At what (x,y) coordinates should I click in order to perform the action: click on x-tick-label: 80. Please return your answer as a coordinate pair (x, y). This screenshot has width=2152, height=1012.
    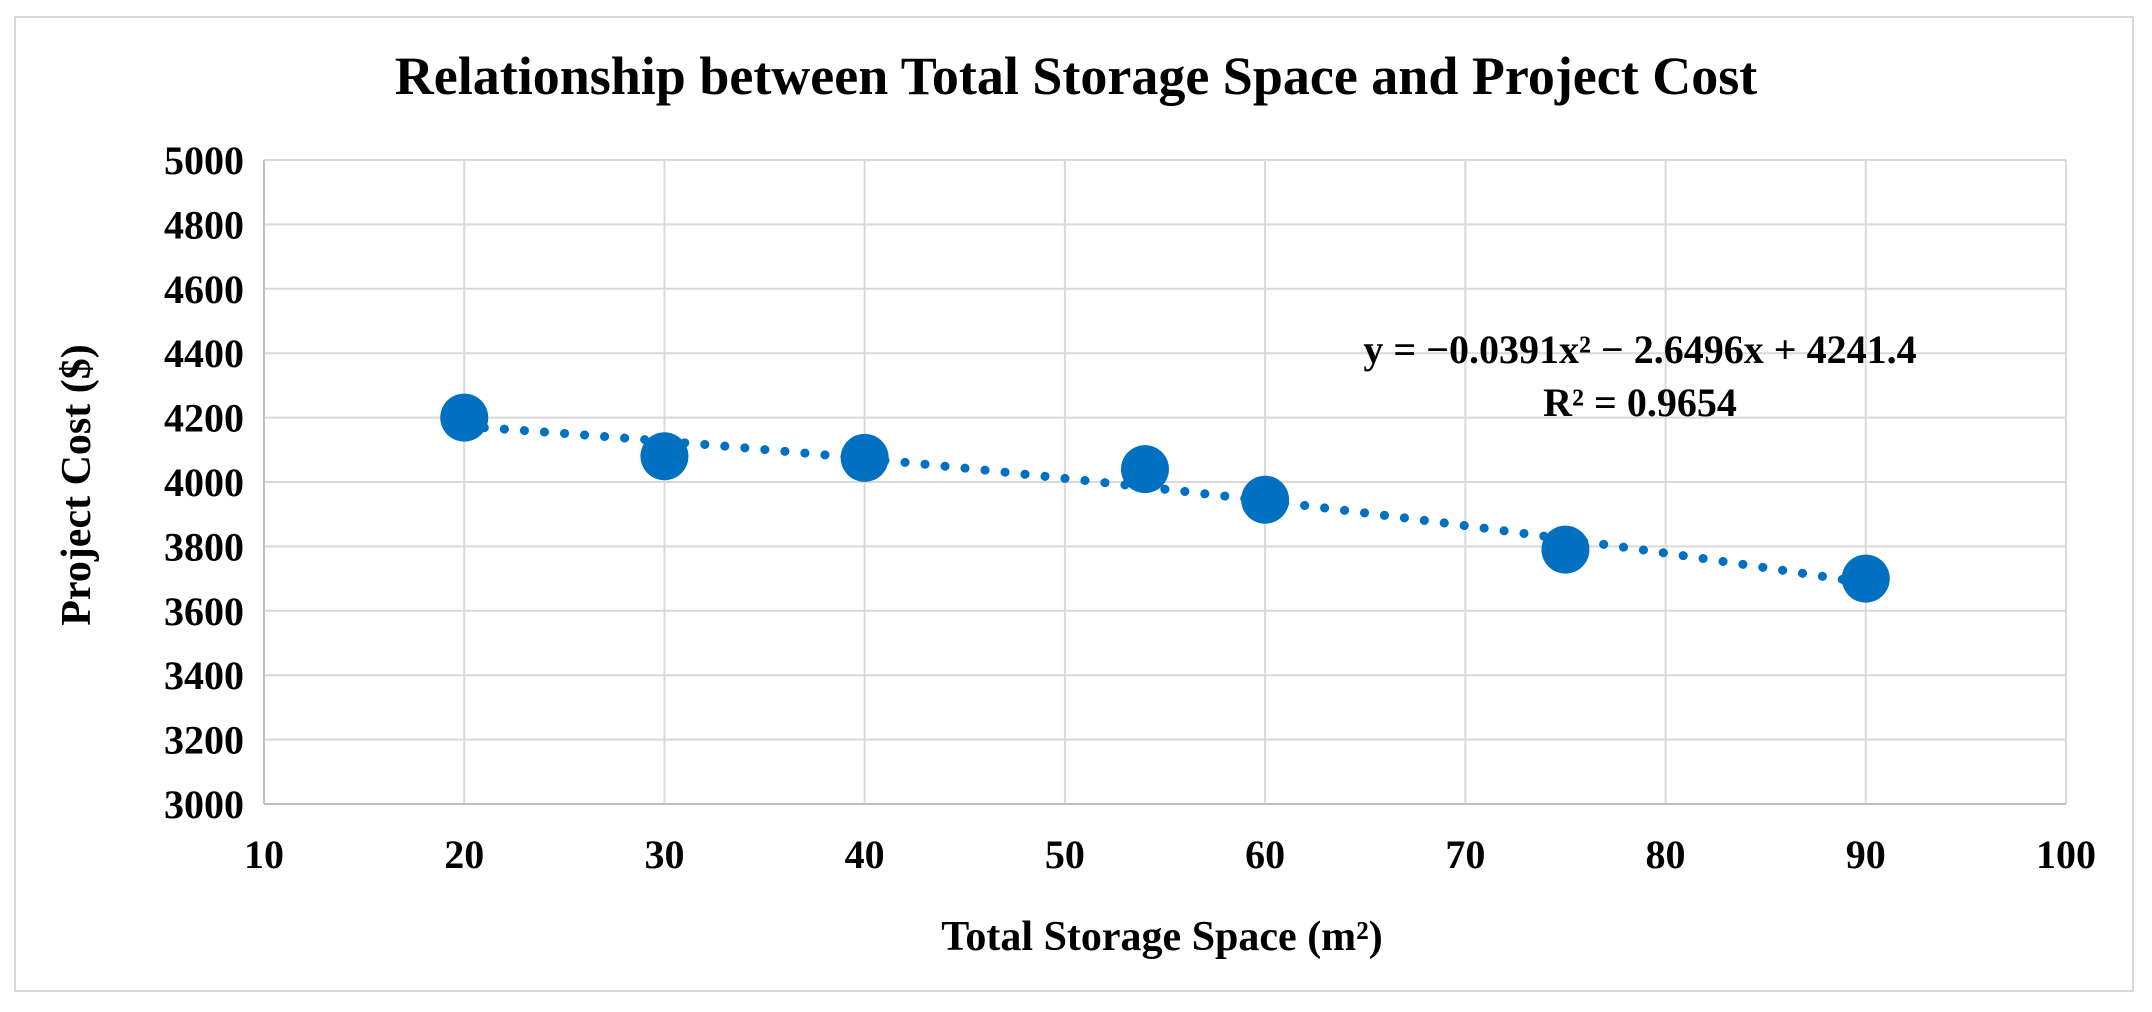
    Looking at the image, I should click on (1666, 854).